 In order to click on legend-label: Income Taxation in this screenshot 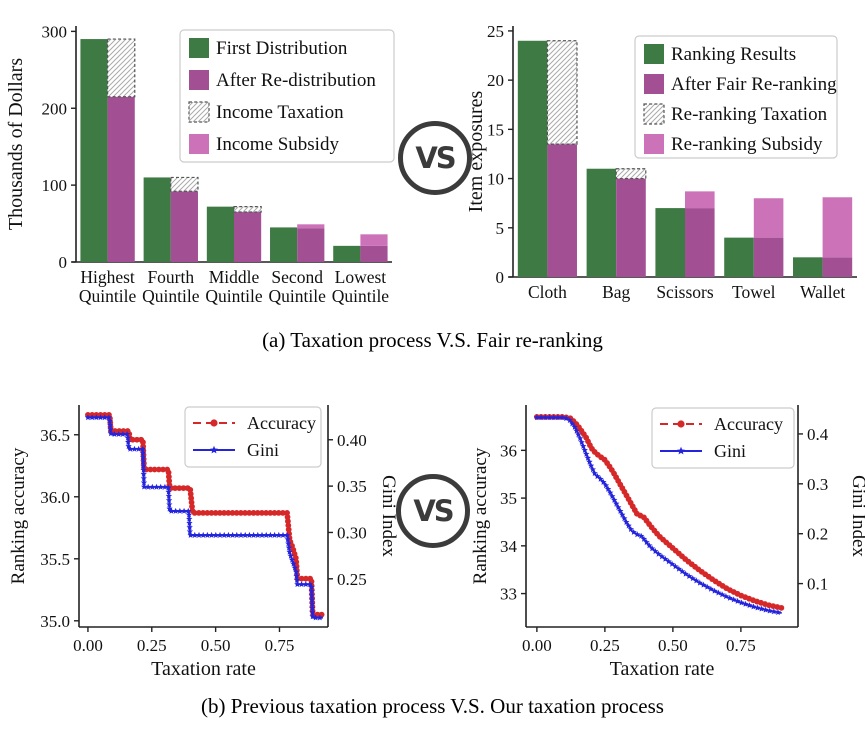, I will do `click(280, 112)`.